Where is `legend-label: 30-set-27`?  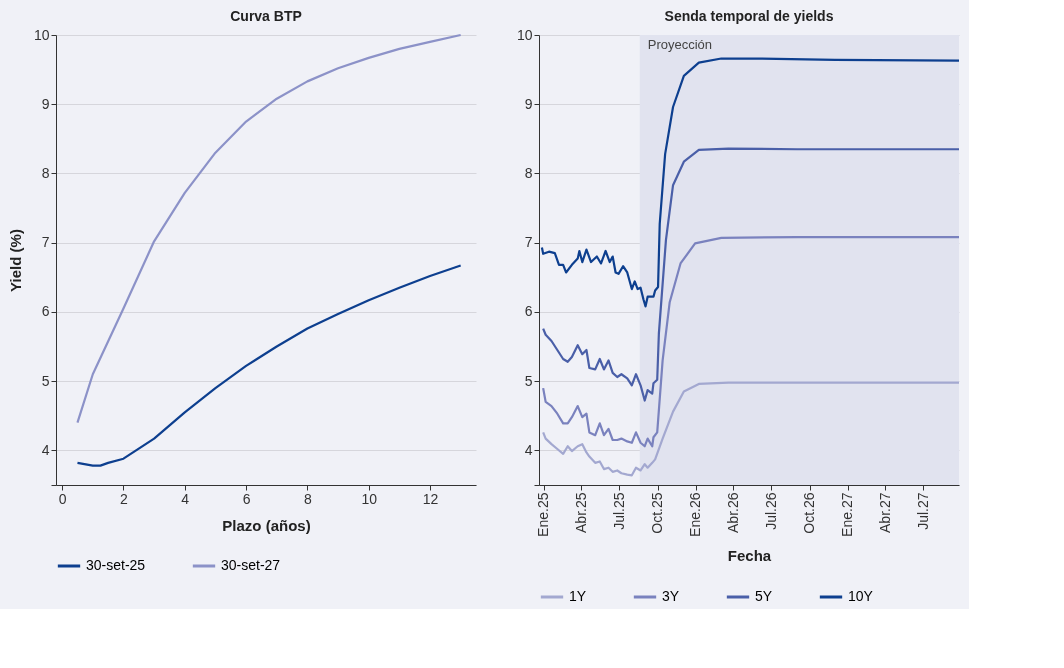 legend-label: 30-set-27 is located at coordinates (251, 565).